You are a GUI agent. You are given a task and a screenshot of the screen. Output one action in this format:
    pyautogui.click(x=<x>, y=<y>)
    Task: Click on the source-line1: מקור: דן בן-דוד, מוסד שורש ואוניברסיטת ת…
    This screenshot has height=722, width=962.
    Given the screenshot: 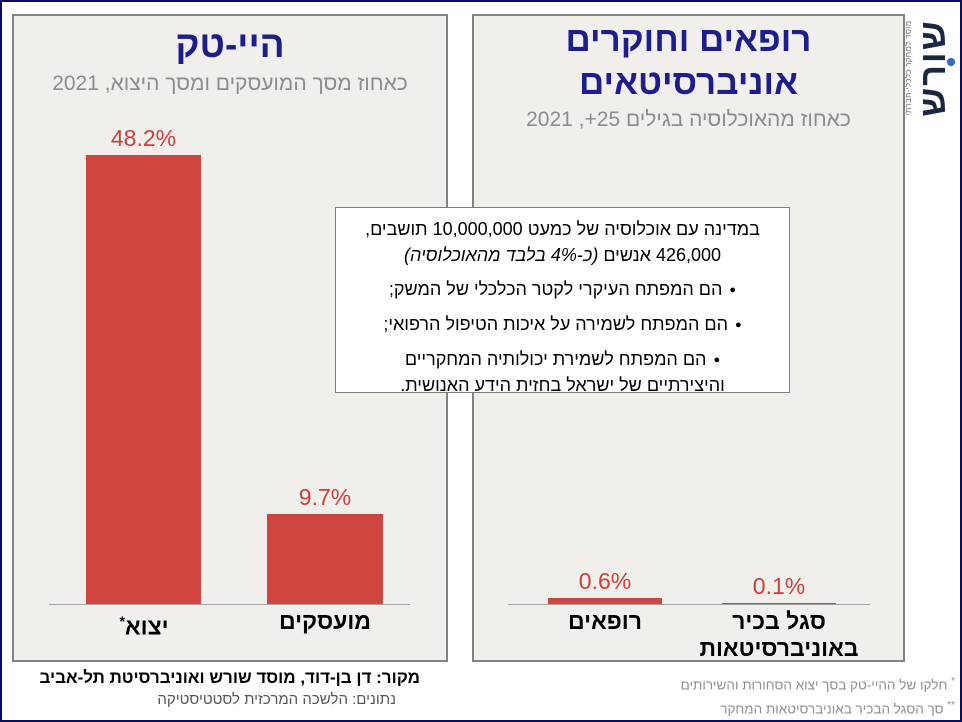 What is the action you would take?
    pyautogui.click(x=229, y=677)
    